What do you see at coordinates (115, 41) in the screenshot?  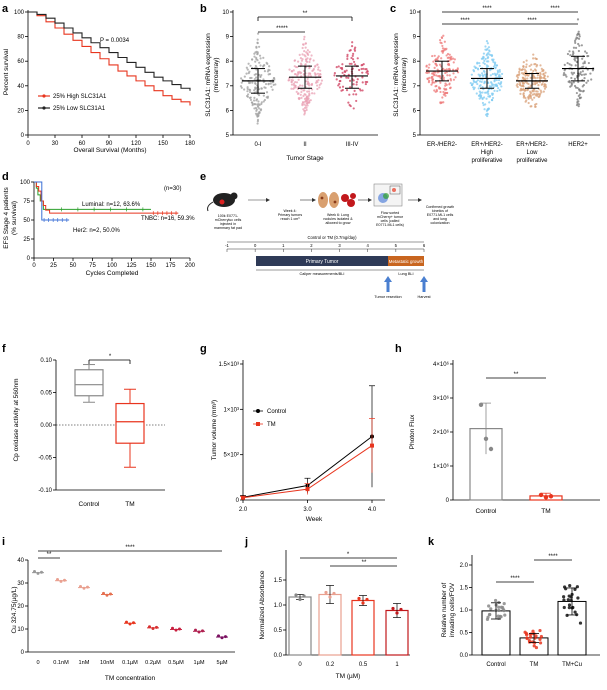 I see `panel-a-pvalue: P = 0.0034` at bounding box center [115, 41].